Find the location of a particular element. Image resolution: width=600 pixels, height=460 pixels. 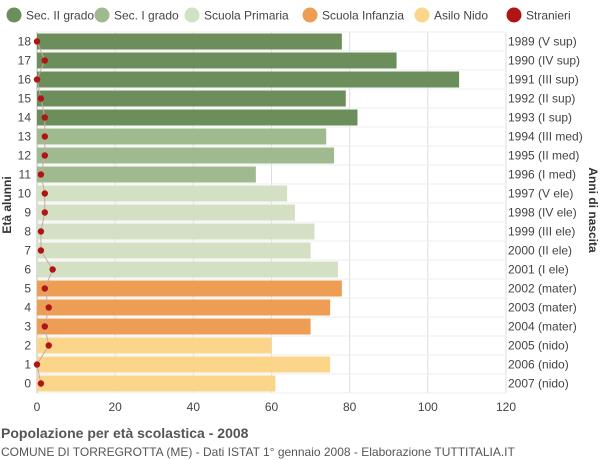

age-label: 10 is located at coordinates (25, 194).